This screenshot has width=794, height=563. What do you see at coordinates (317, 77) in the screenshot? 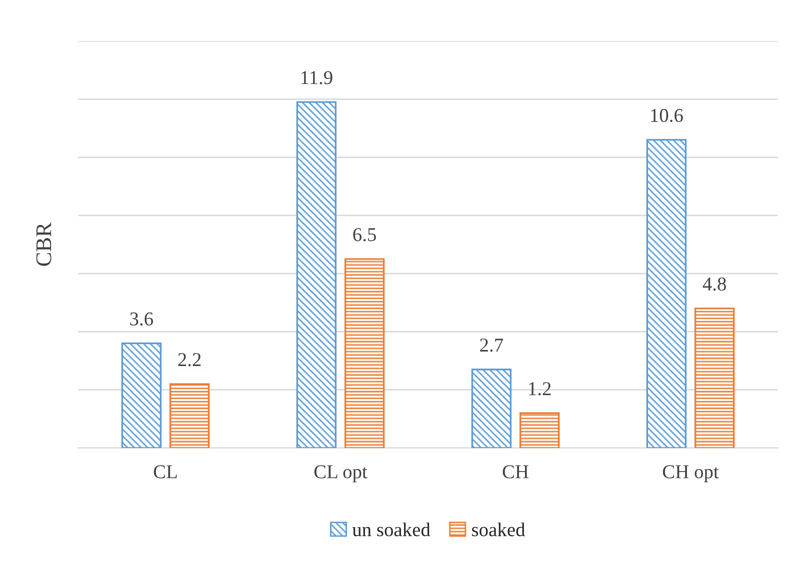
I see `data-label: 11.9` at bounding box center [317, 77].